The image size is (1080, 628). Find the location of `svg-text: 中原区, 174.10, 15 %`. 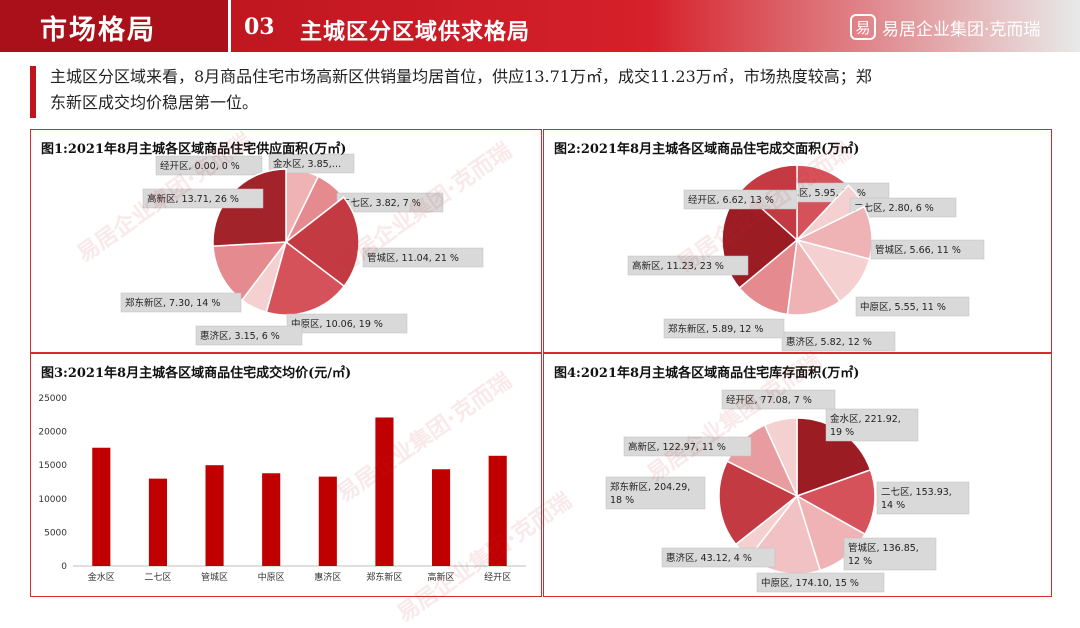

svg-text: 中原区, 174.10, 15 % is located at coordinates (810, 583).